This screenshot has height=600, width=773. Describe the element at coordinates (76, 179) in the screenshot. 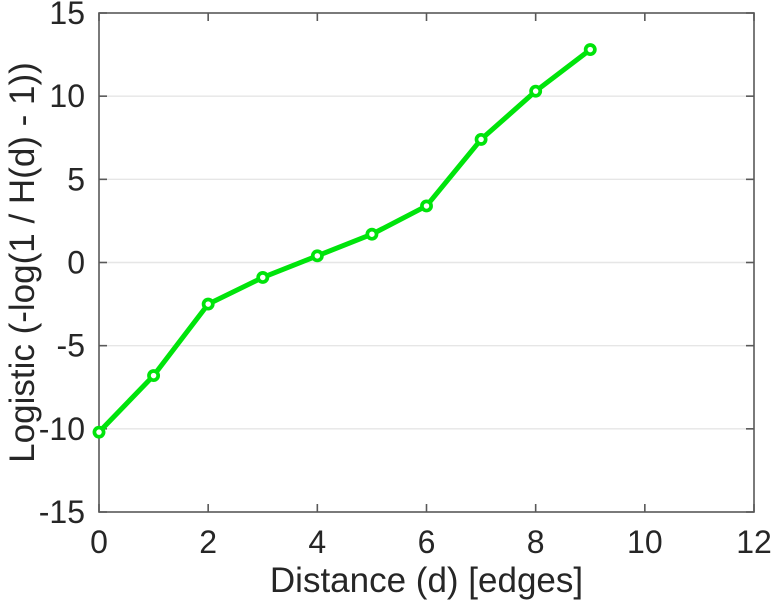

I see `y-tick-label: 5` at that location.